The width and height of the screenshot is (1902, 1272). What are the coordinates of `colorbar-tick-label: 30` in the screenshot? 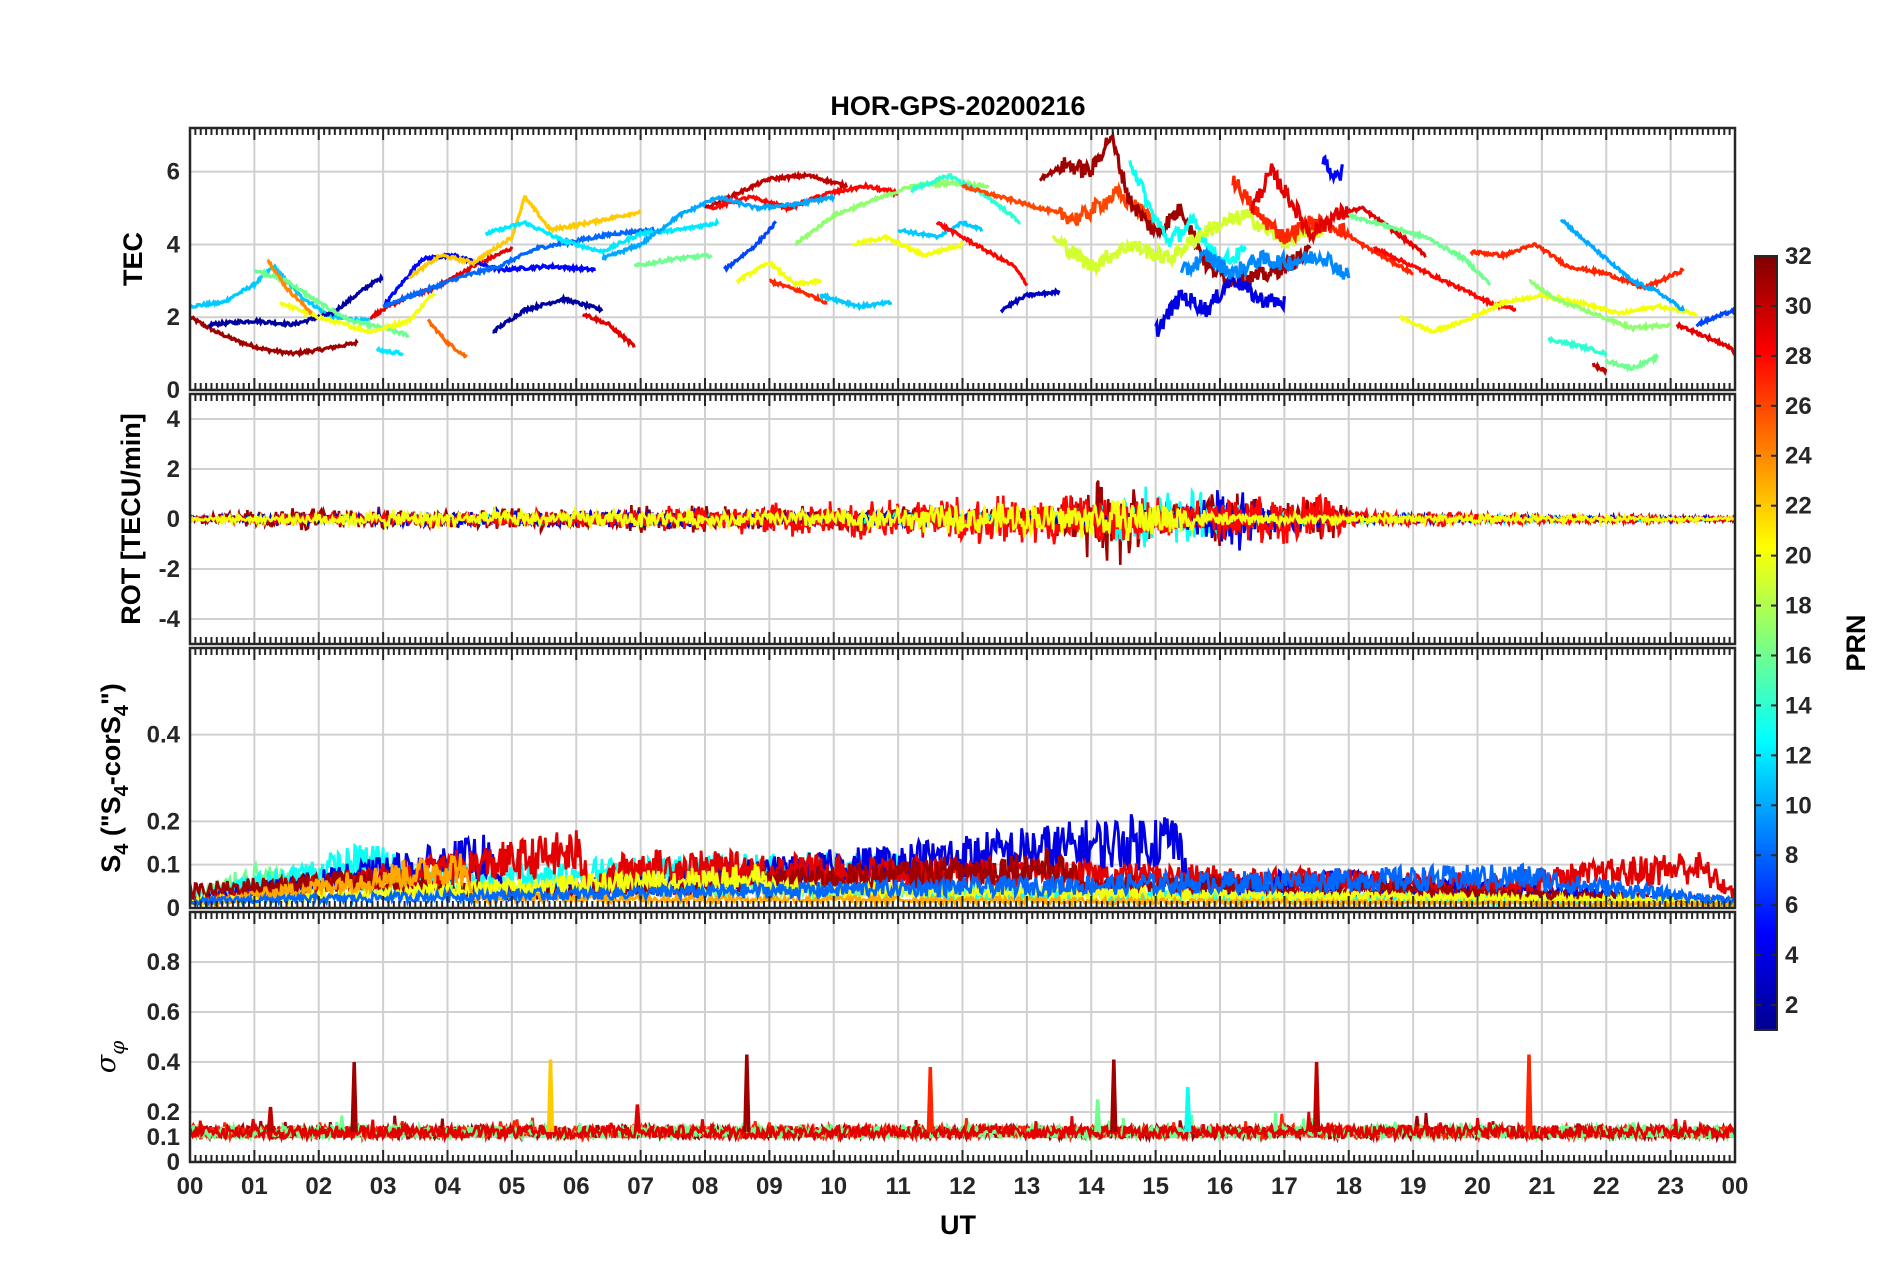 It's located at (1798, 306).